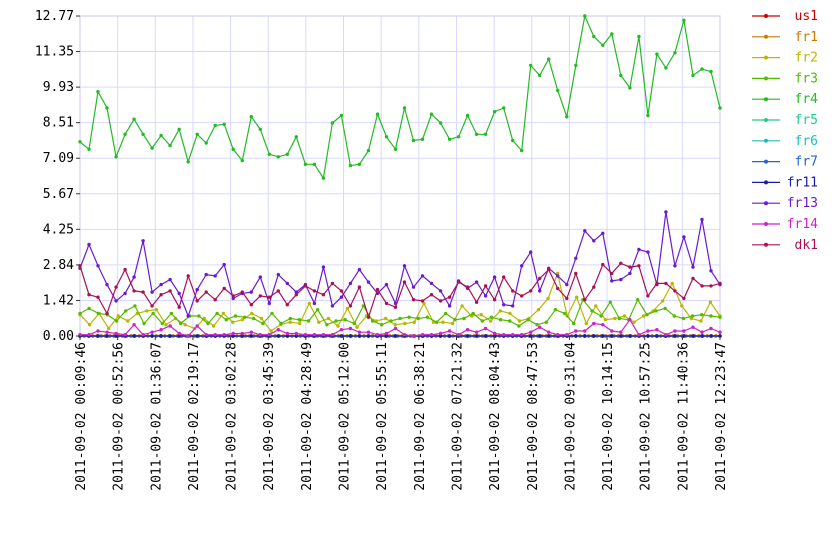 The height and width of the screenshot is (560, 840). Describe the element at coordinates (785, 16) in the screenshot. I see `legend-item-us1: us1` at that location.